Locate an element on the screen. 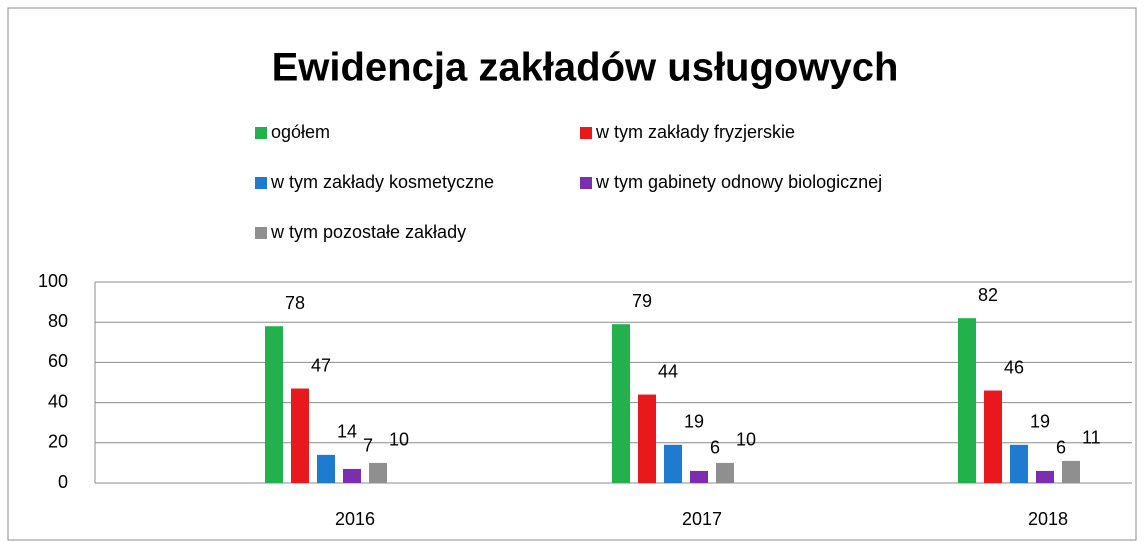  y-tick-label: 80 is located at coordinates (58, 321).